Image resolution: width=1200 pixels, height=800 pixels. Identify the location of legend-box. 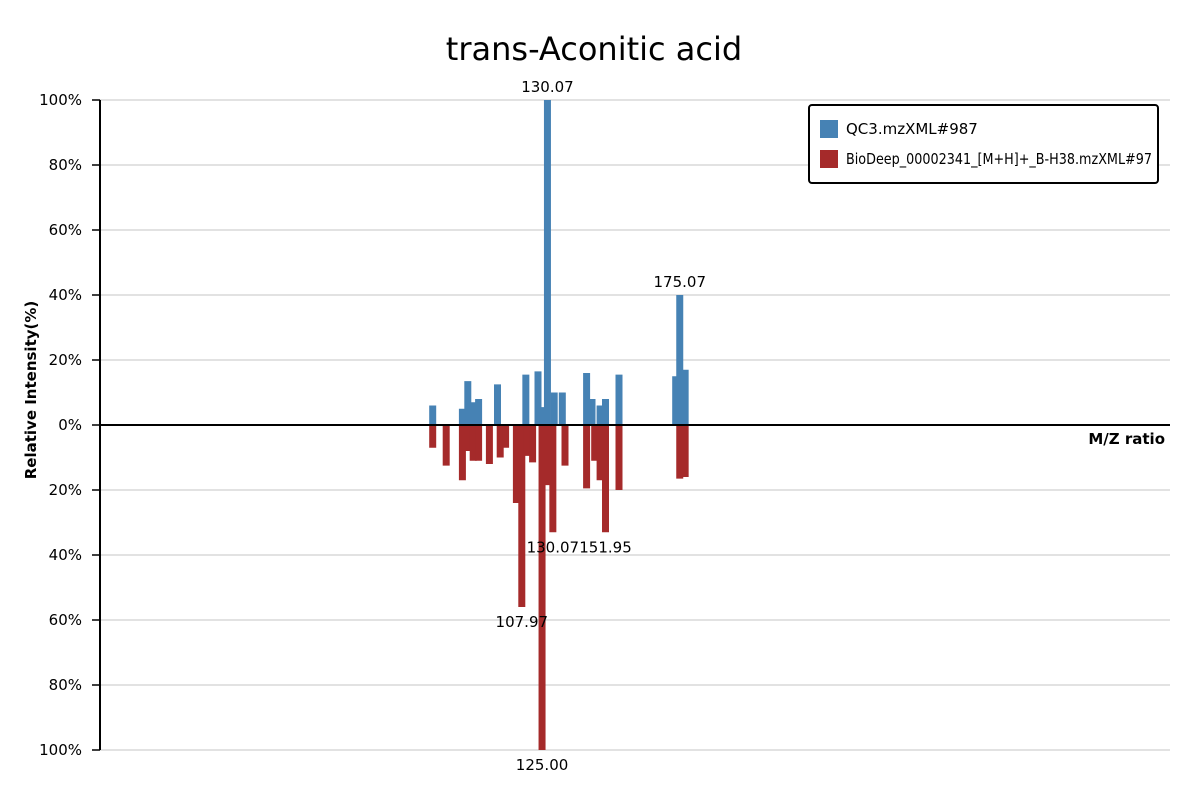
(983, 144).